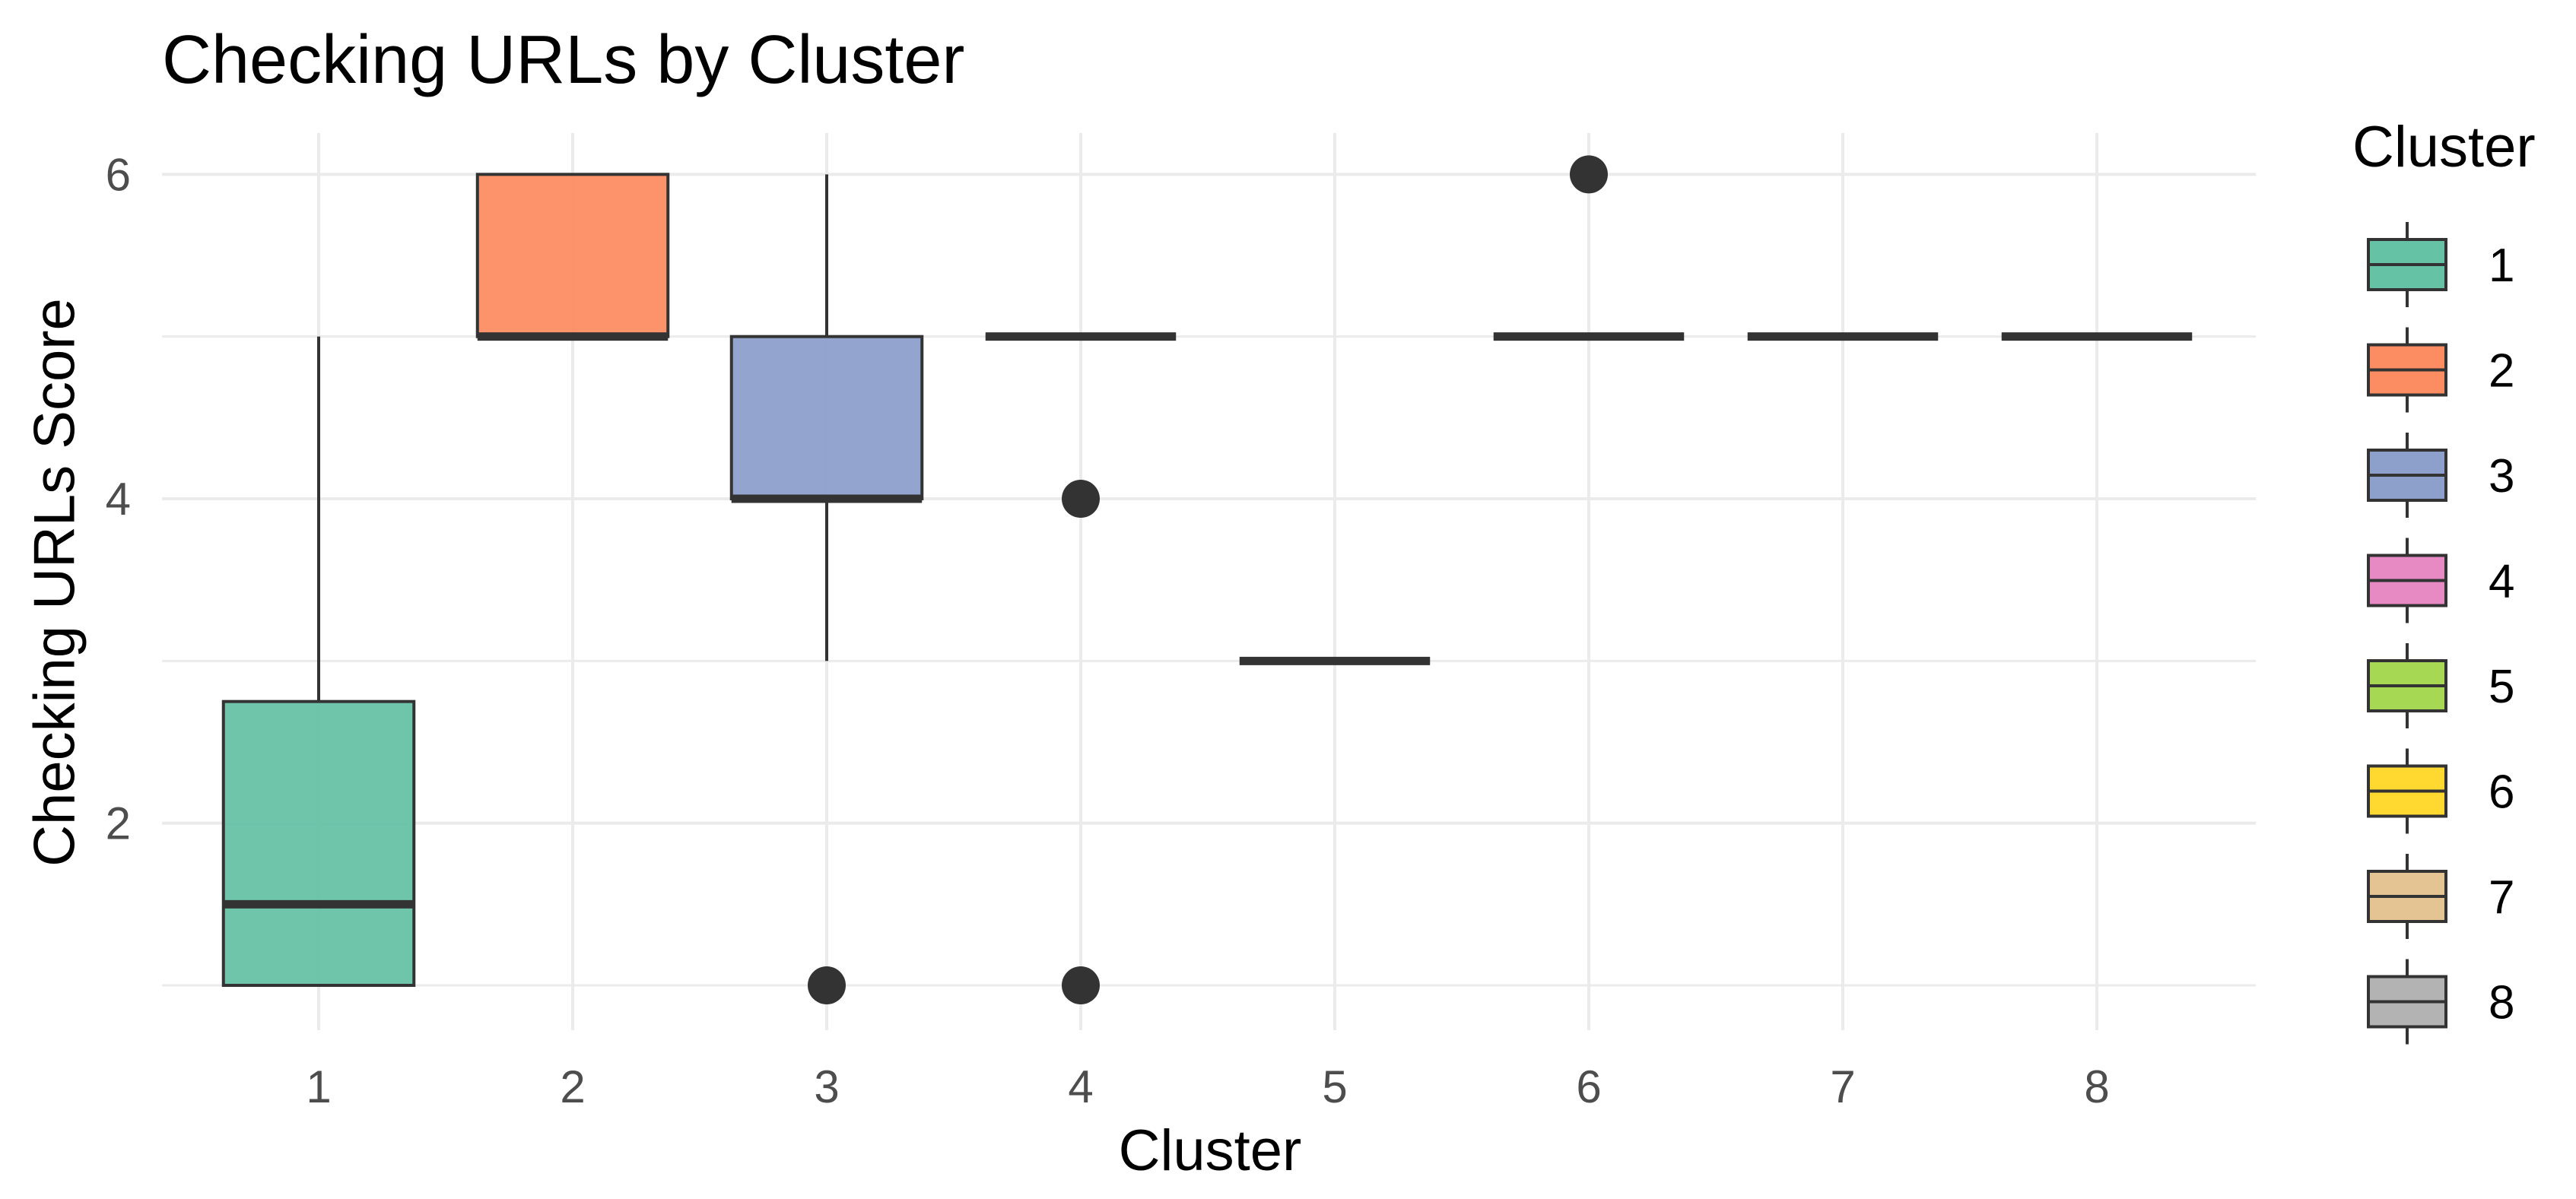  I want to click on x-tick-label: 1, so click(318, 1086).